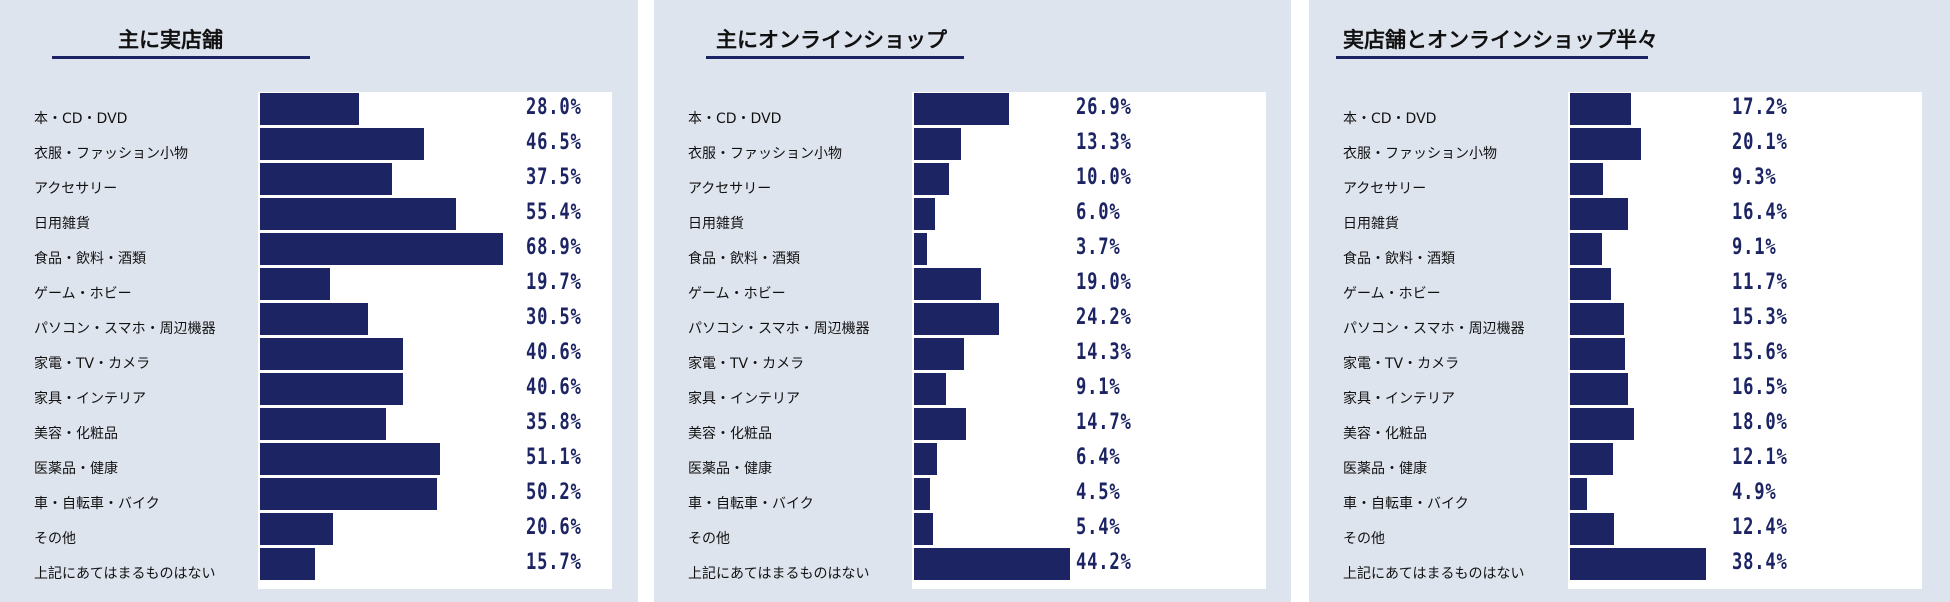 This screenshot has height=602, width=1950. What do you see at coordinates (554, 212) in the screenshot?
I see `value-label: 55.4%` at bounding box center [554, 212].